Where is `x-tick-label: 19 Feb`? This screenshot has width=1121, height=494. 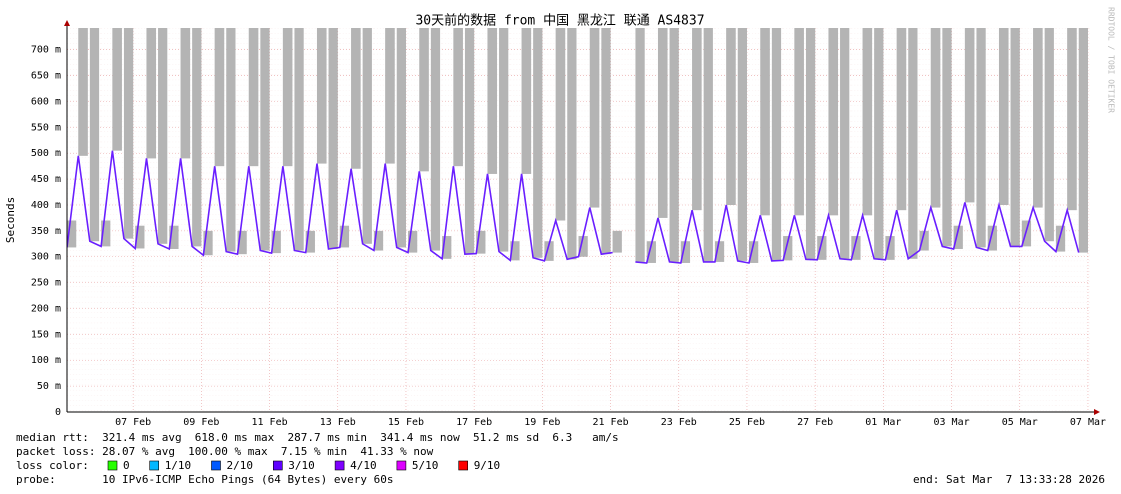 x-tick-label: 19 Feb is located at coordinates (542, 422).